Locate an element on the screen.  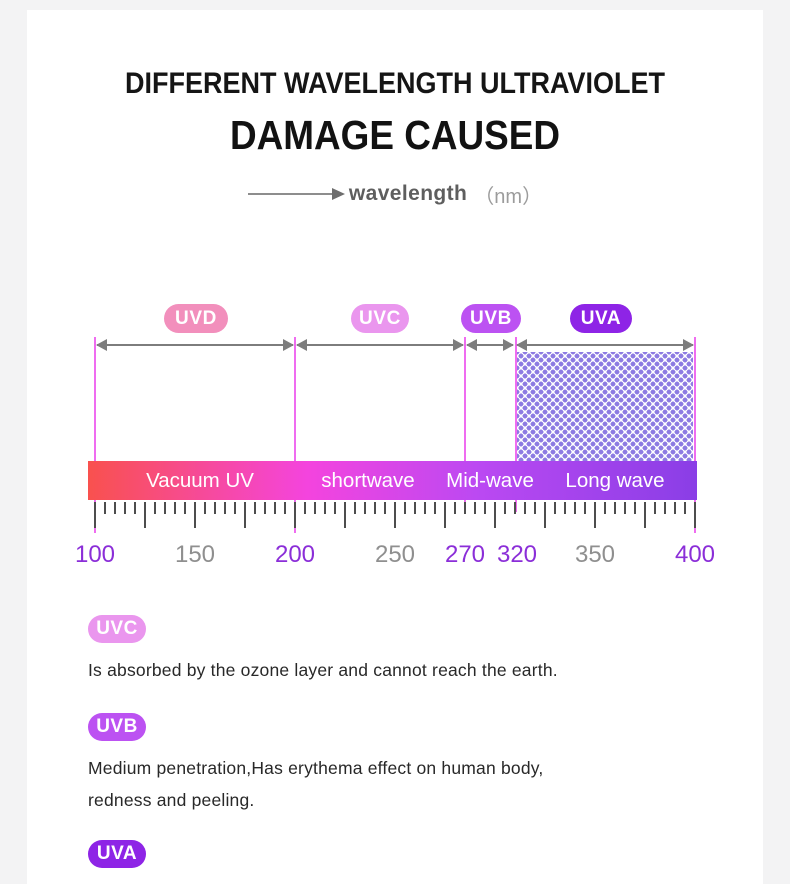
uvb-badge: UVB is located at coordinates (491, 318).